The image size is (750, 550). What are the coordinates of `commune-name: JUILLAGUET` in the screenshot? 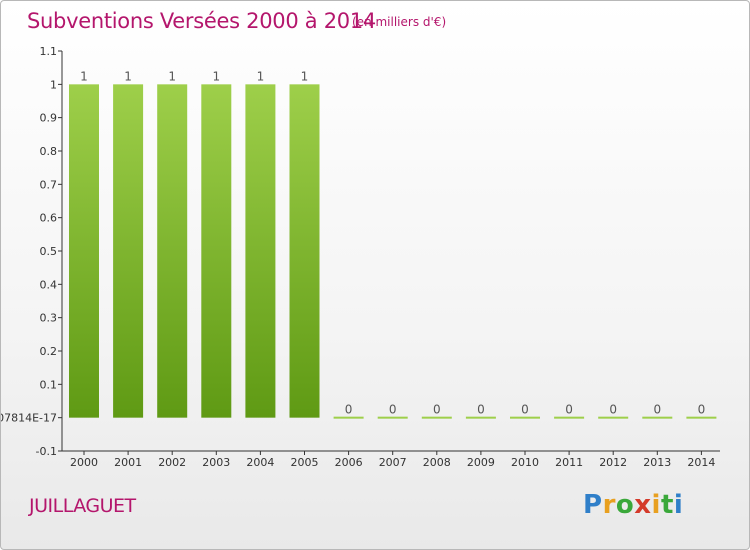 It's located at (82, 506).